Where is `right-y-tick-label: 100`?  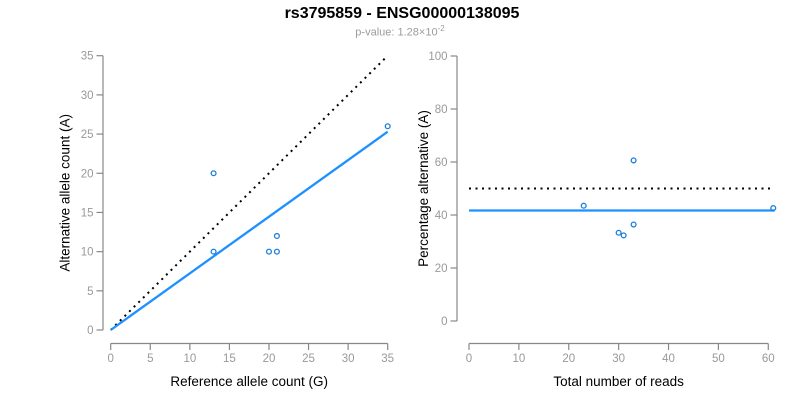 right-y-tick-label: 100 is located at coordinates (437, 57).